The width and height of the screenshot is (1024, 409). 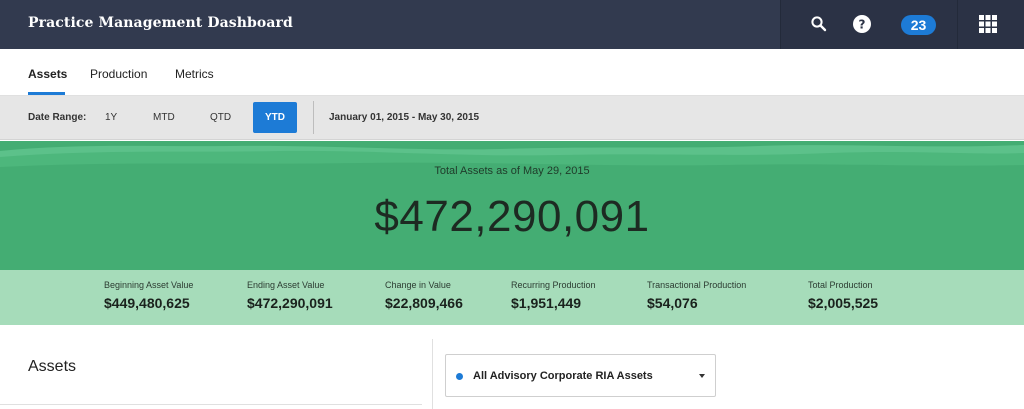 I want to click on total-assets-subtitle: Total Assets as of May 29, 2015, so click(x=512, y=171).